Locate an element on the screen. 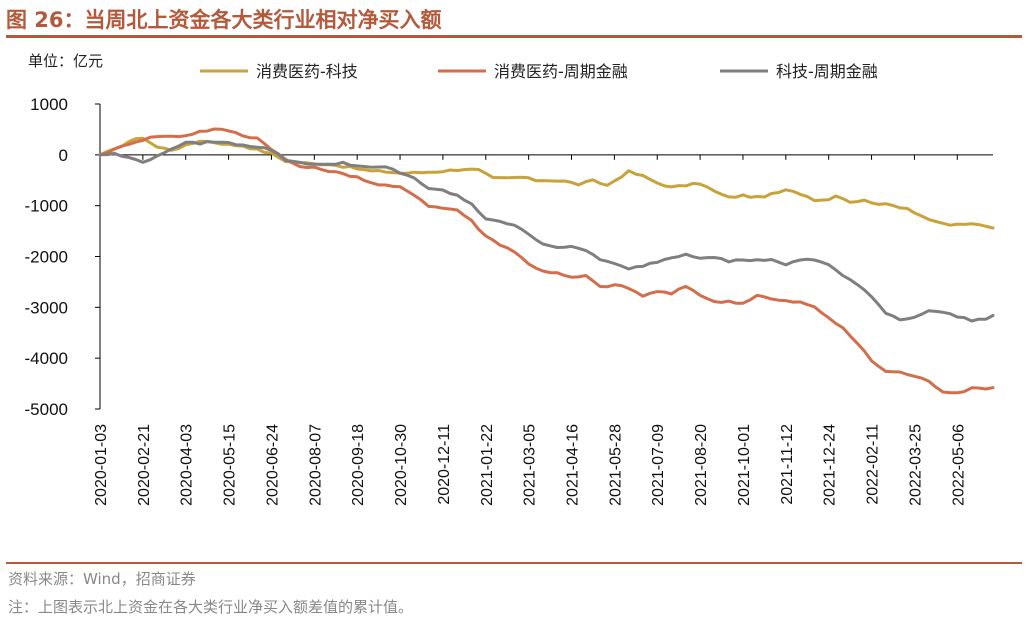  figure-title: 图 26：当周北上资金各大类行业相对净买入额 is located at coordinates (224, 20).